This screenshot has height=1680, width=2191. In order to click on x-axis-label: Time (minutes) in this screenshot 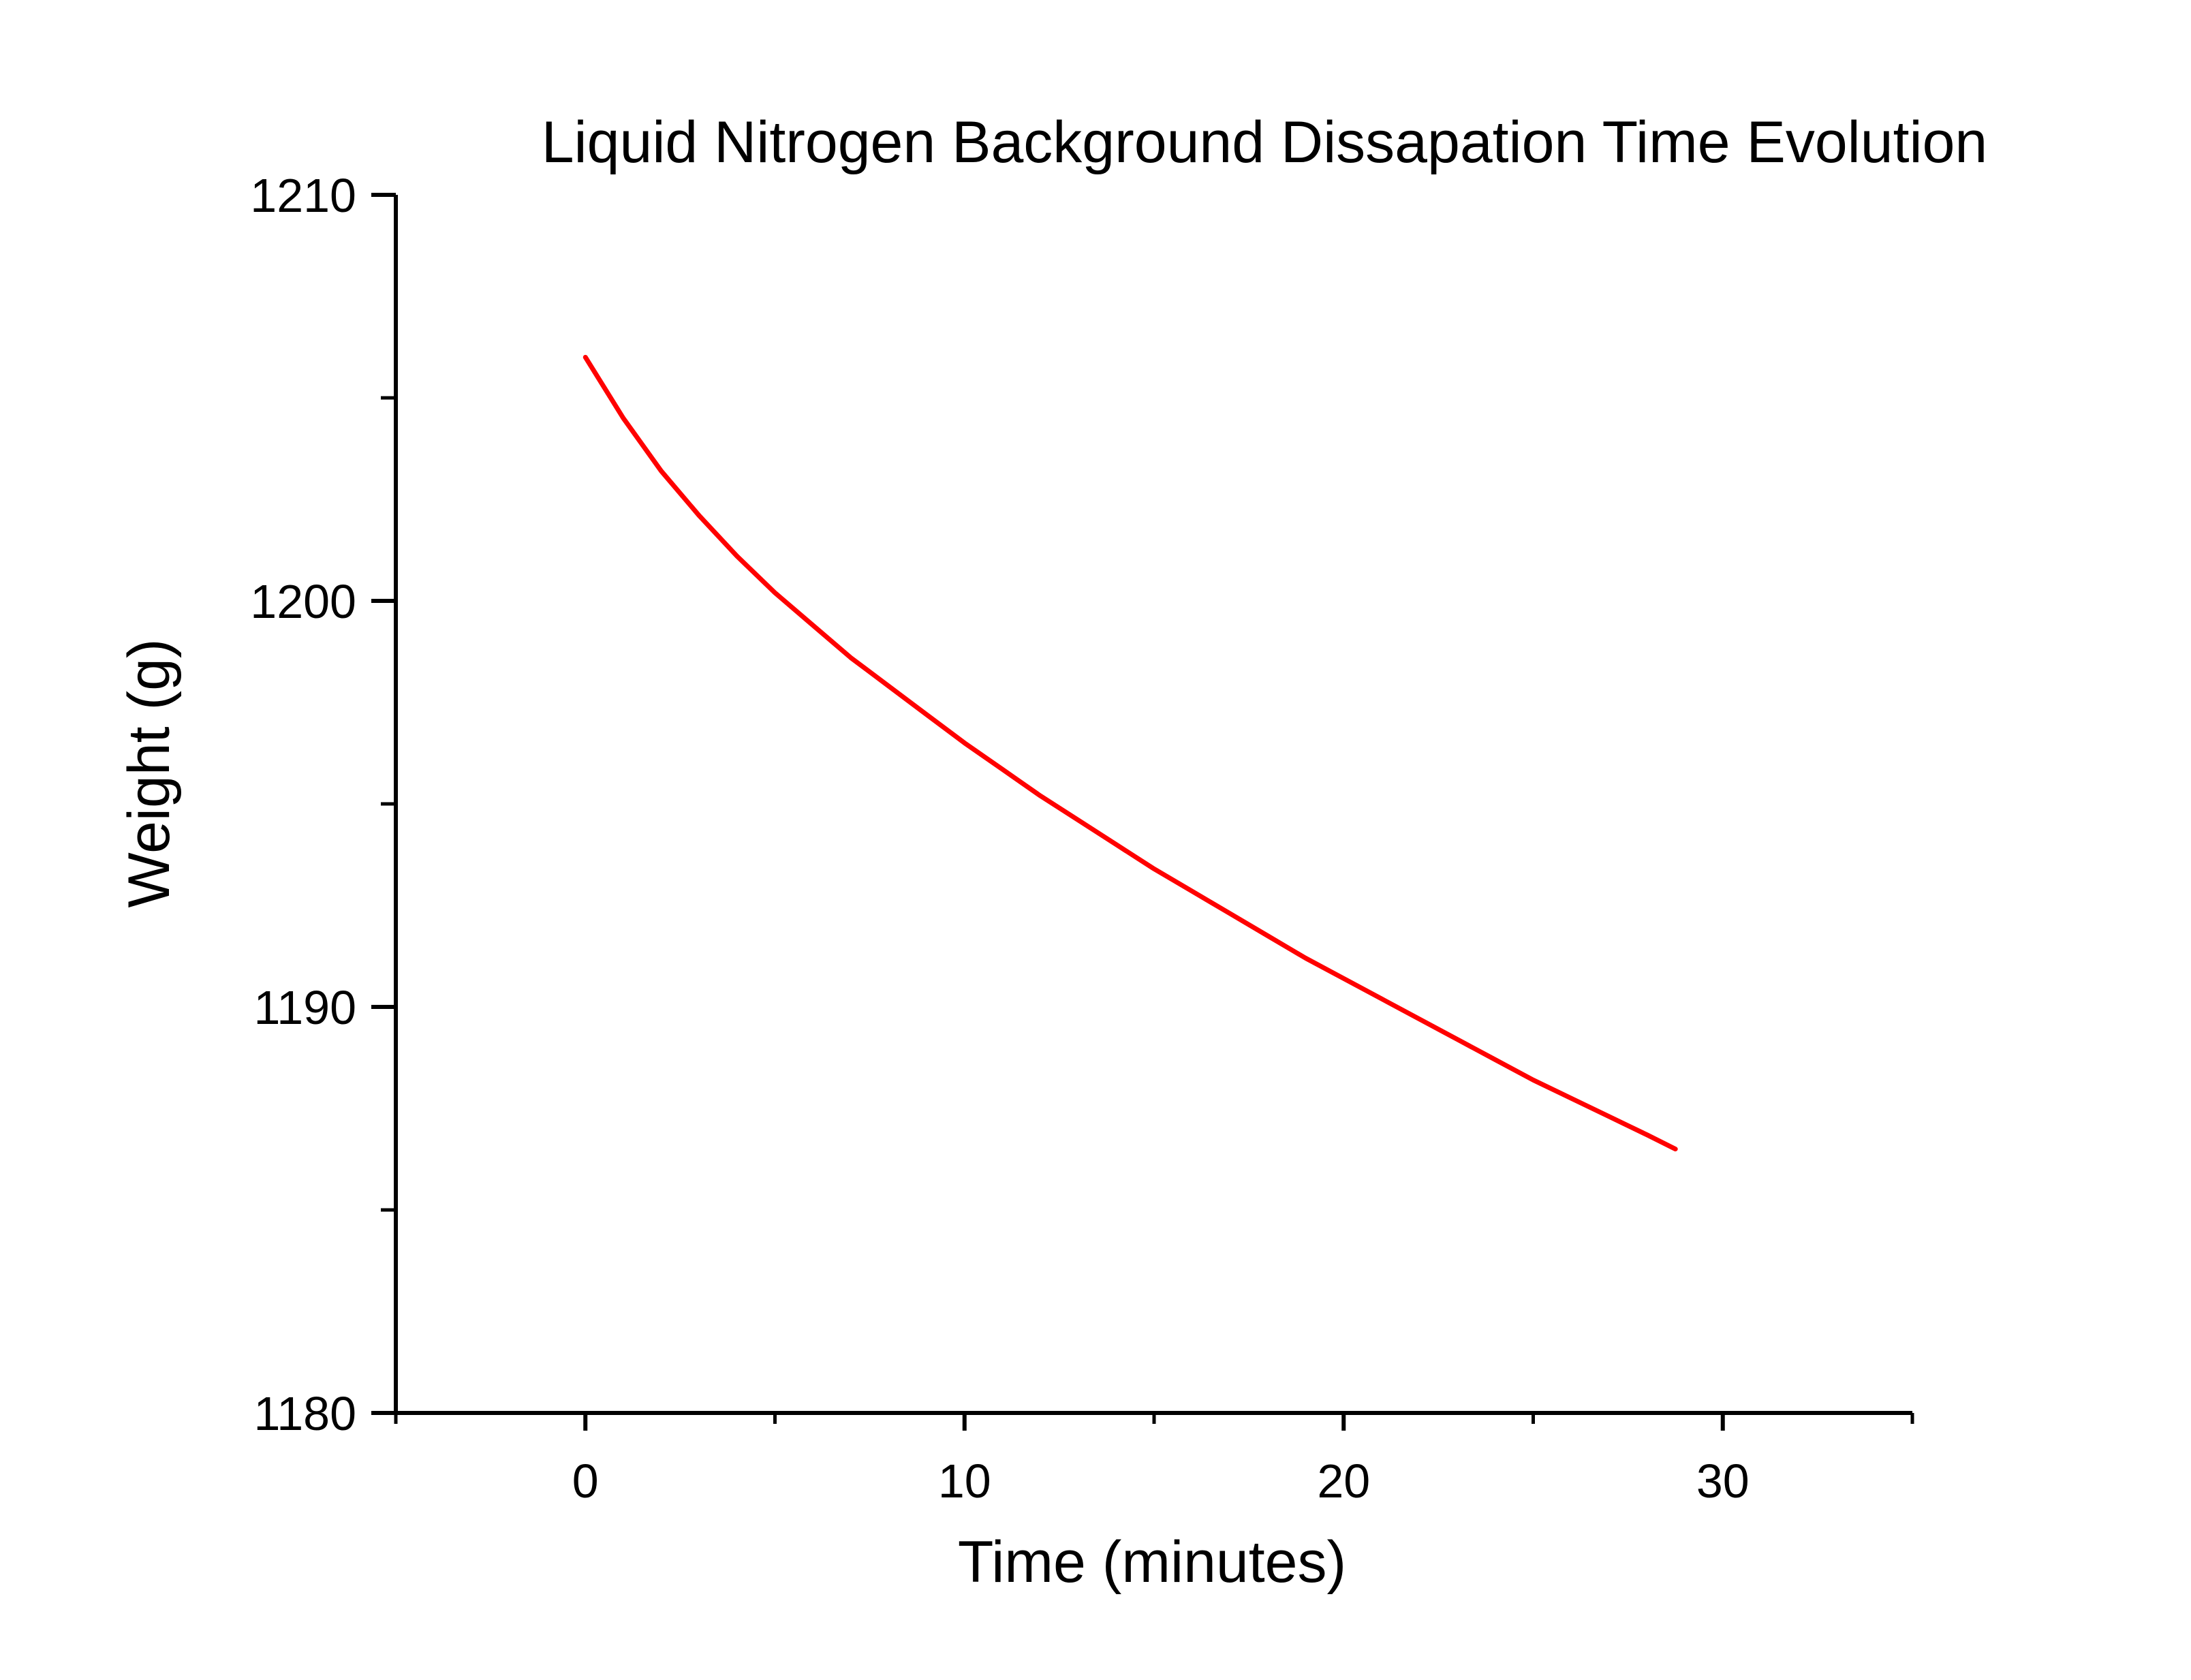, I will do `click(1152, 1562)`.